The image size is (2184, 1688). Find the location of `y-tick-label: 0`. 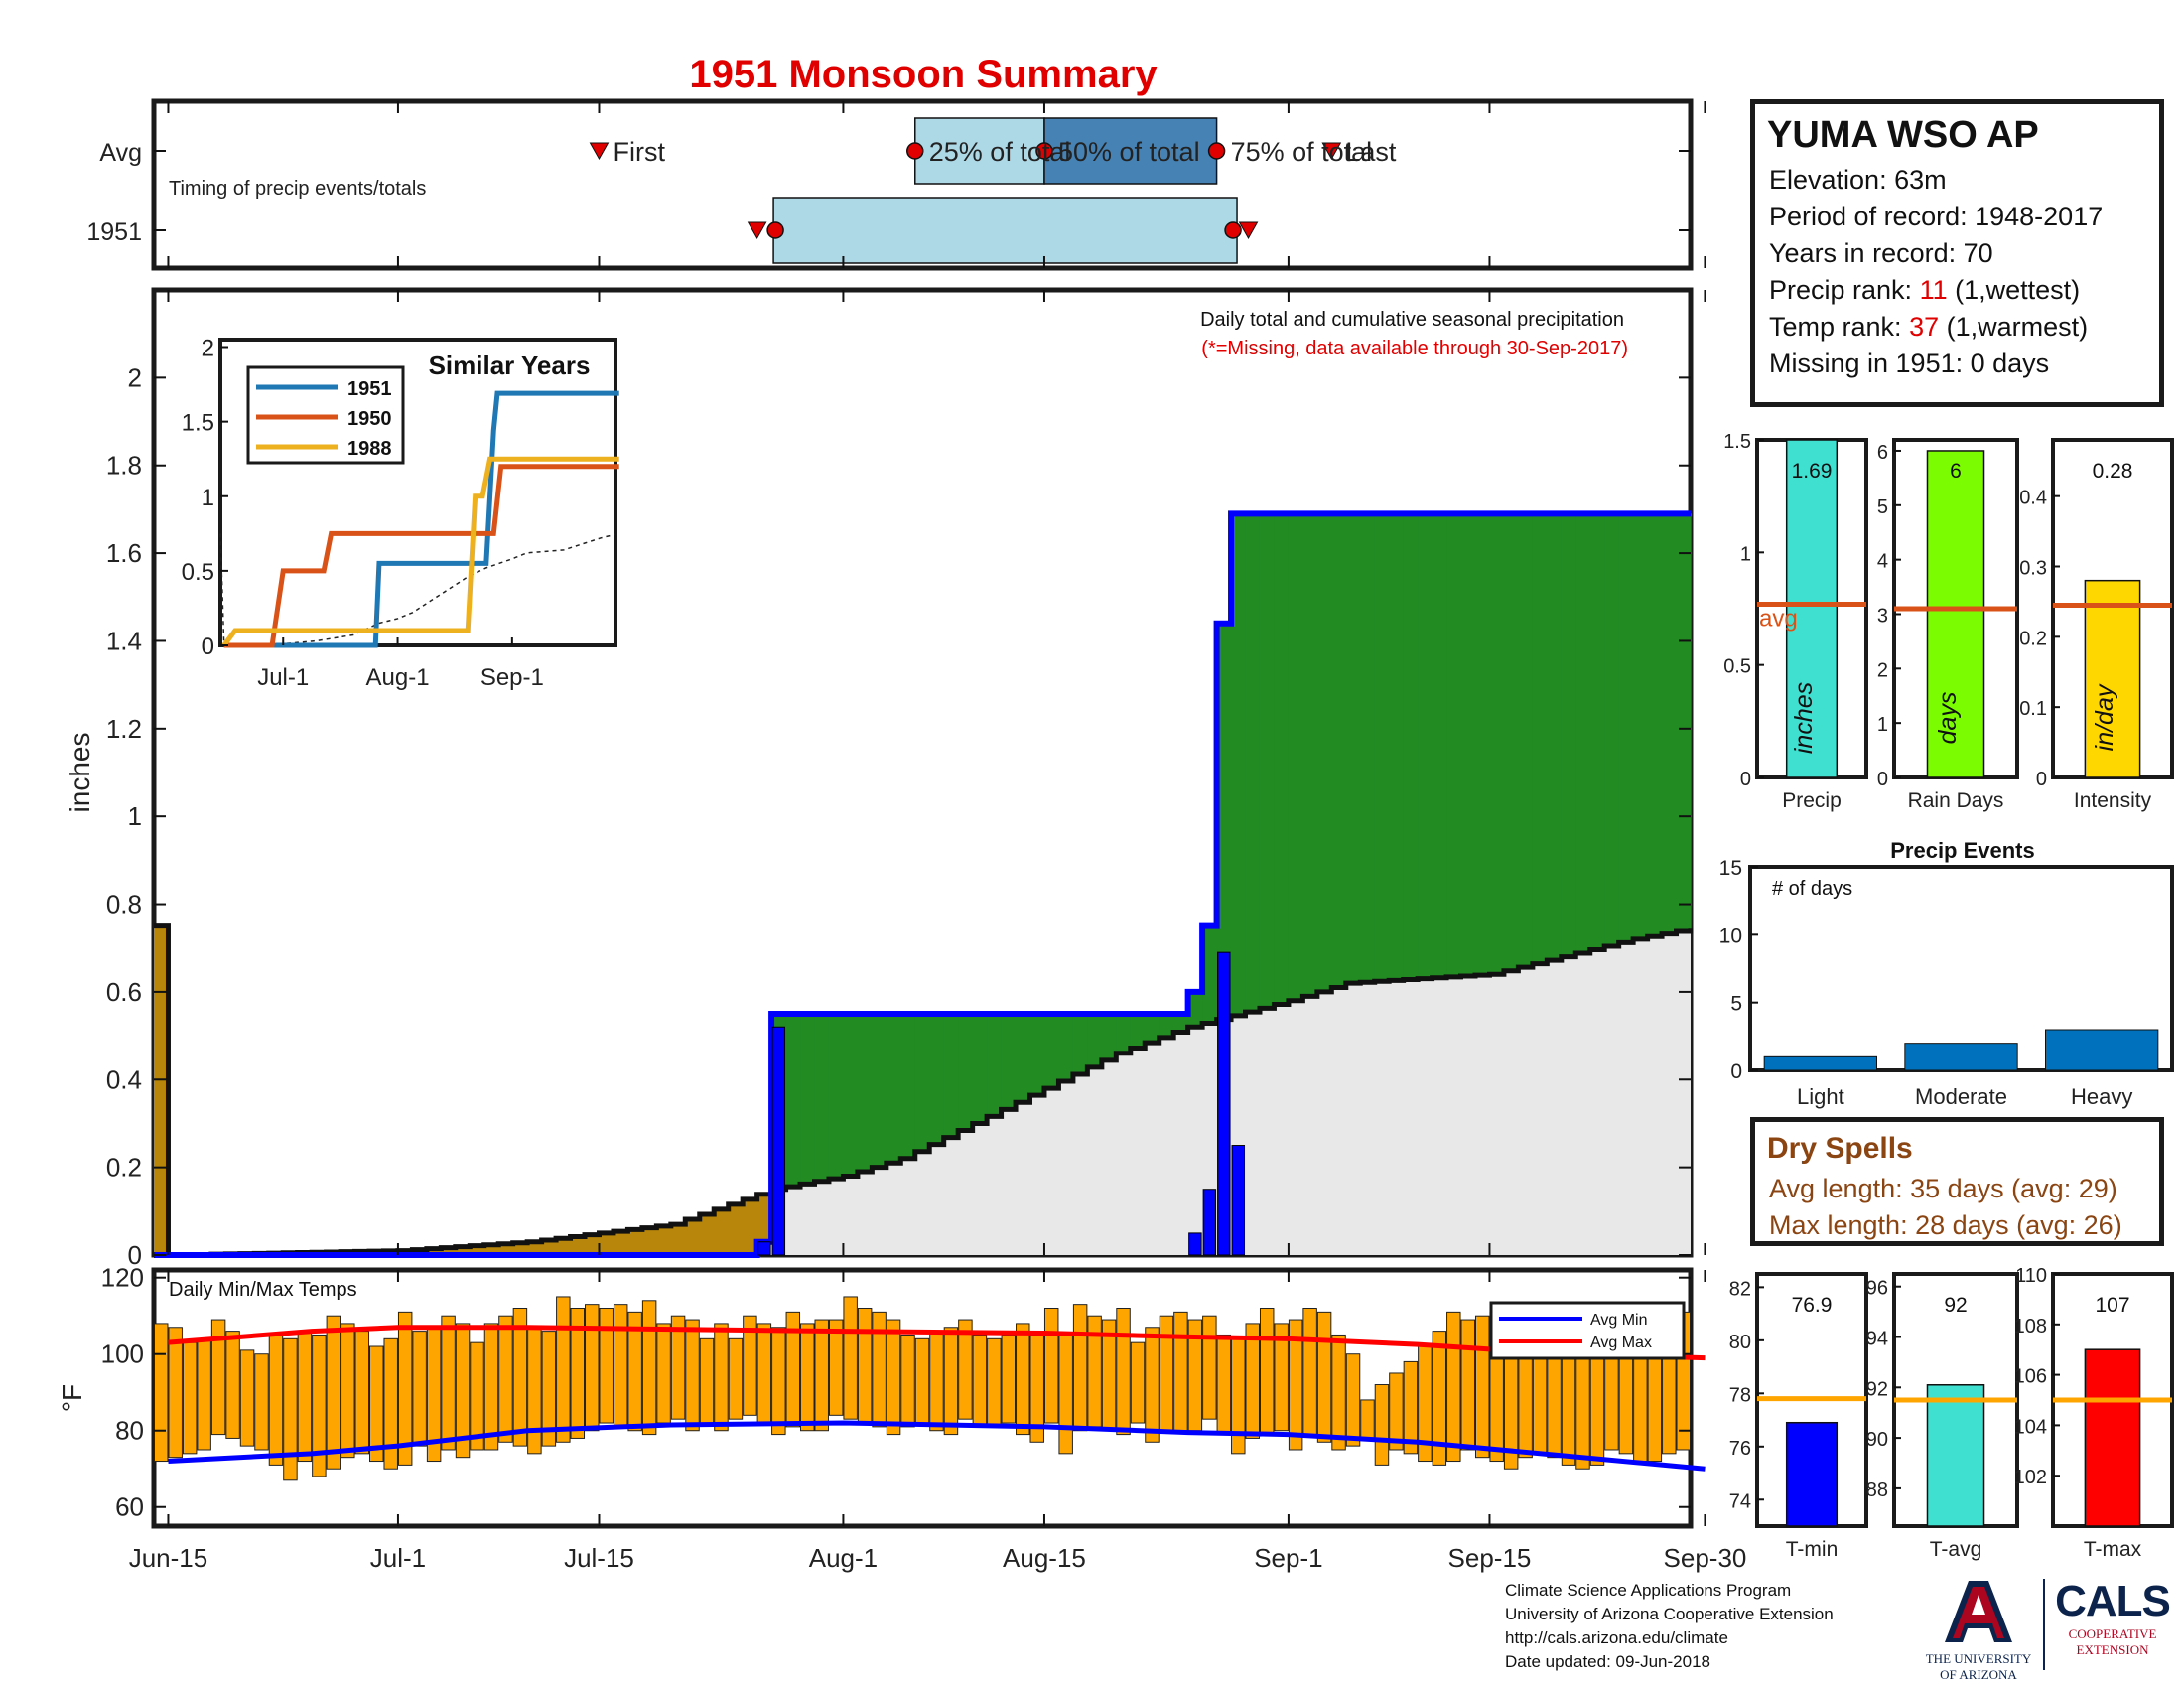

y-tick-label: 0 is located at coordinates (135, 1255).